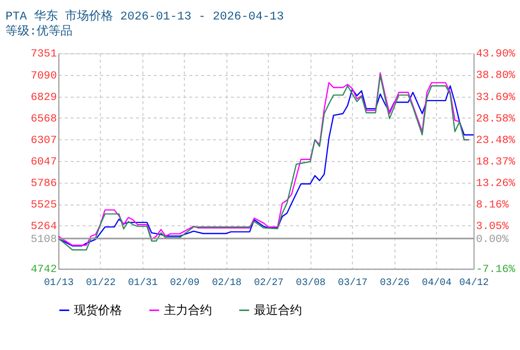 This screenshot has width=520, height=350. I want to click on x-tick-label: 02/27, so click(269, 282).